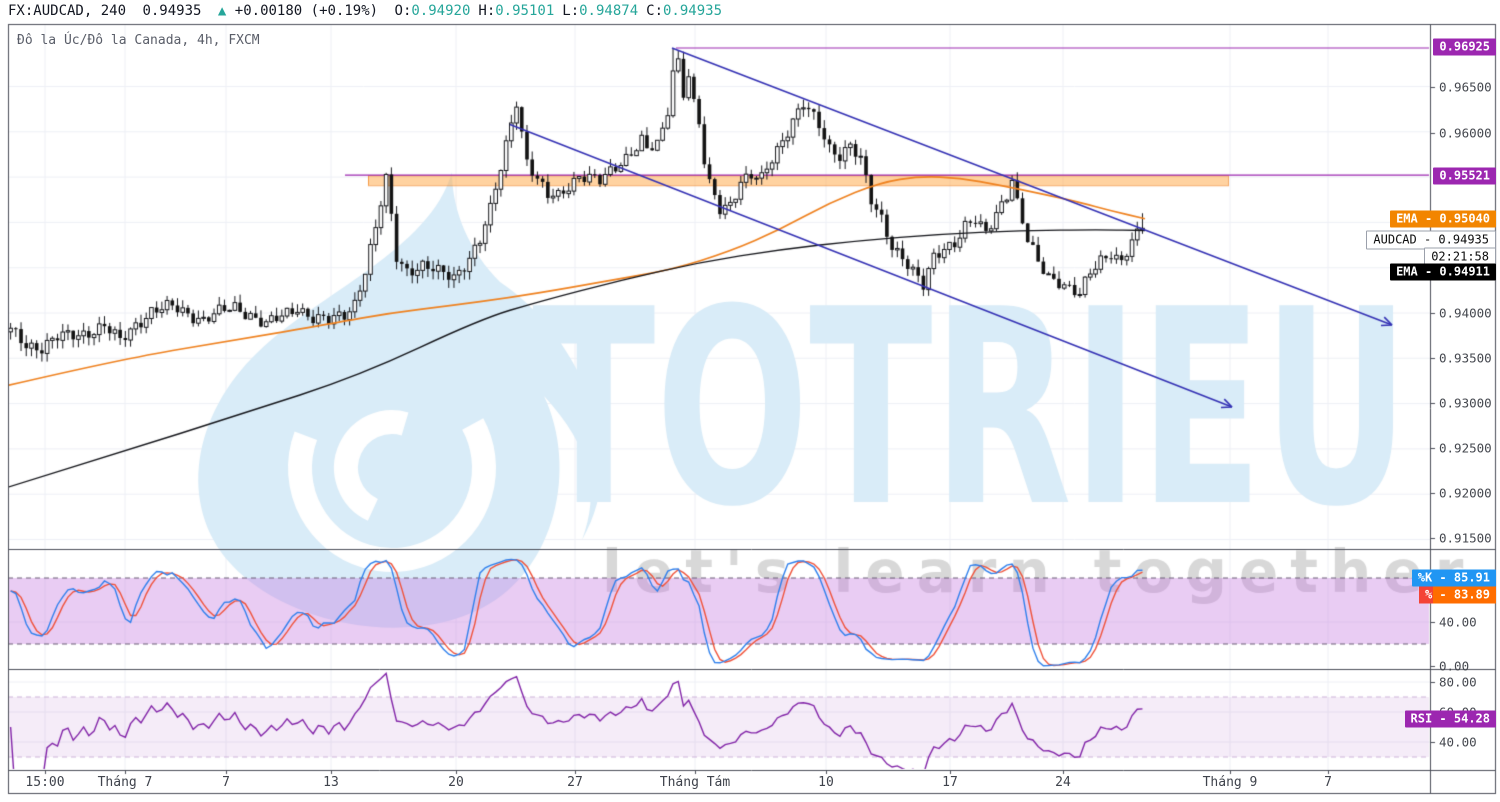 This screenshot has width=1500, height=802. I want to click on time-axis, so click(719, 781).